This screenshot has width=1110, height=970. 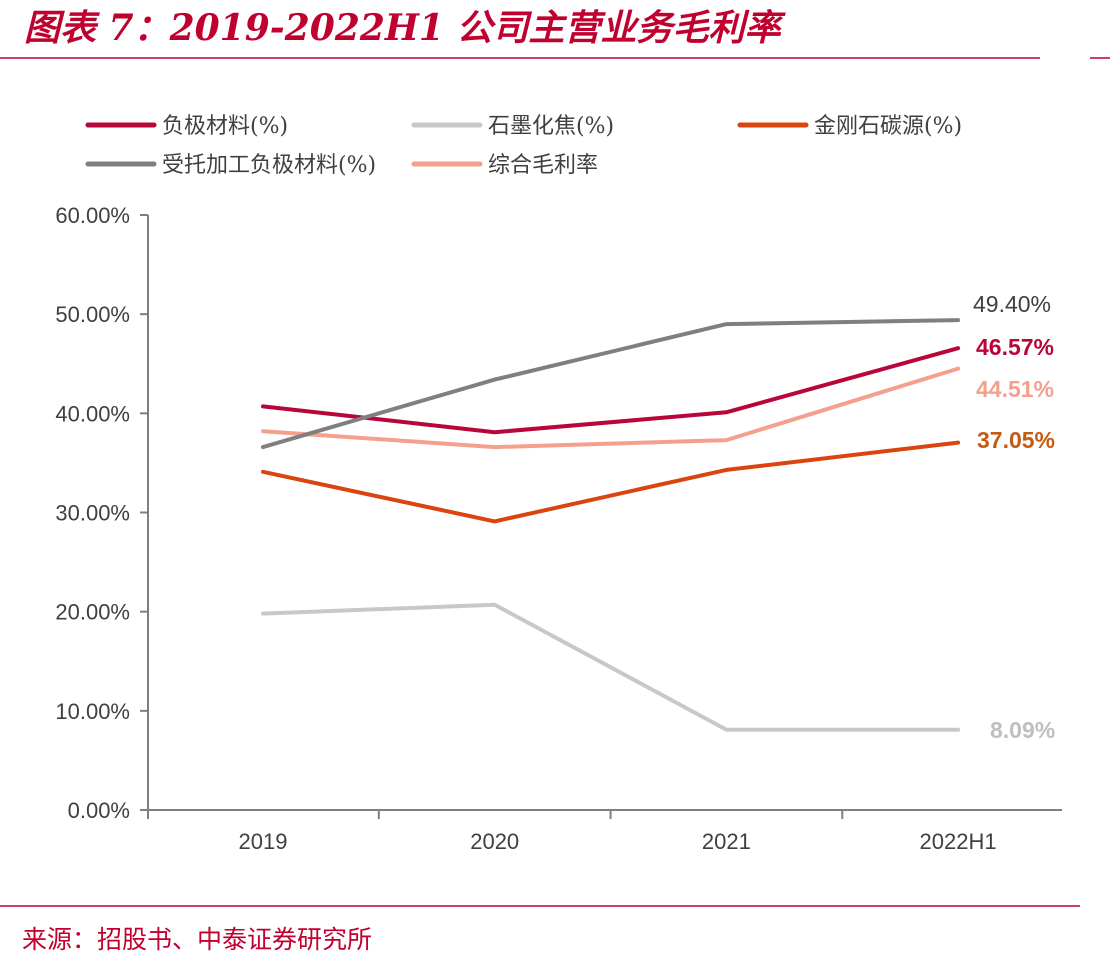 I want to click on end-label-0: 46.57%, so click(x=1015, y=347).